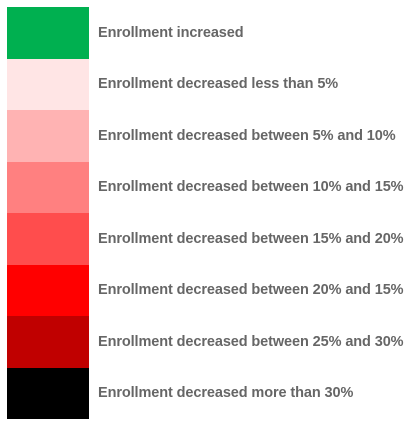 The width and height of the screenshot is (406, 421). What do you see at coordinates (247, 135) in the screenshot?
I see `legend-label: Enrollment decreased between 5% and 10%` at bounding box center [247, 135].